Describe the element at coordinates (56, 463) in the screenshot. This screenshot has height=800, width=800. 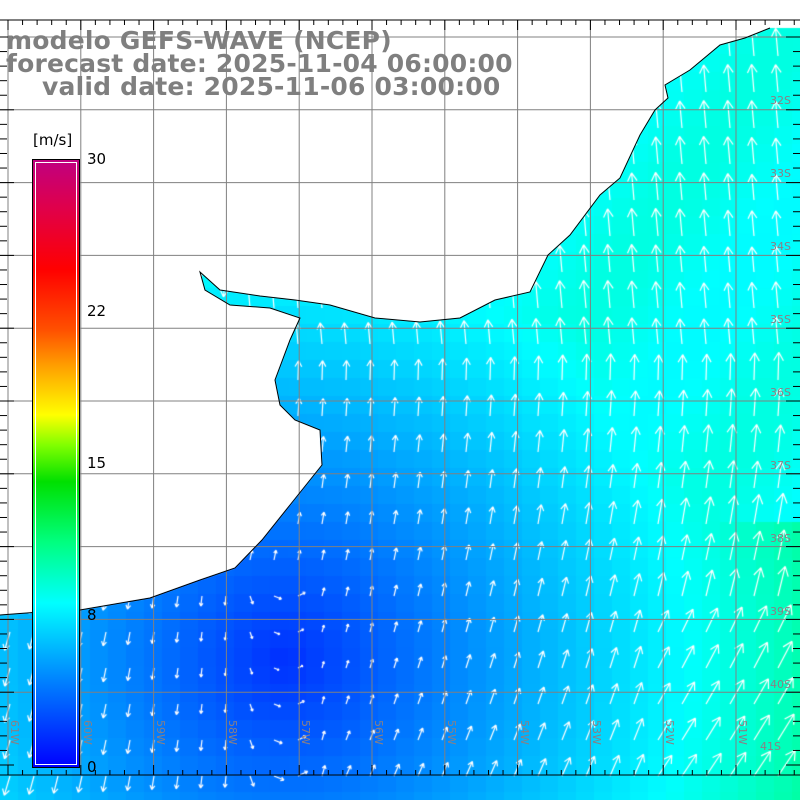
I see `colorbar` at that location.